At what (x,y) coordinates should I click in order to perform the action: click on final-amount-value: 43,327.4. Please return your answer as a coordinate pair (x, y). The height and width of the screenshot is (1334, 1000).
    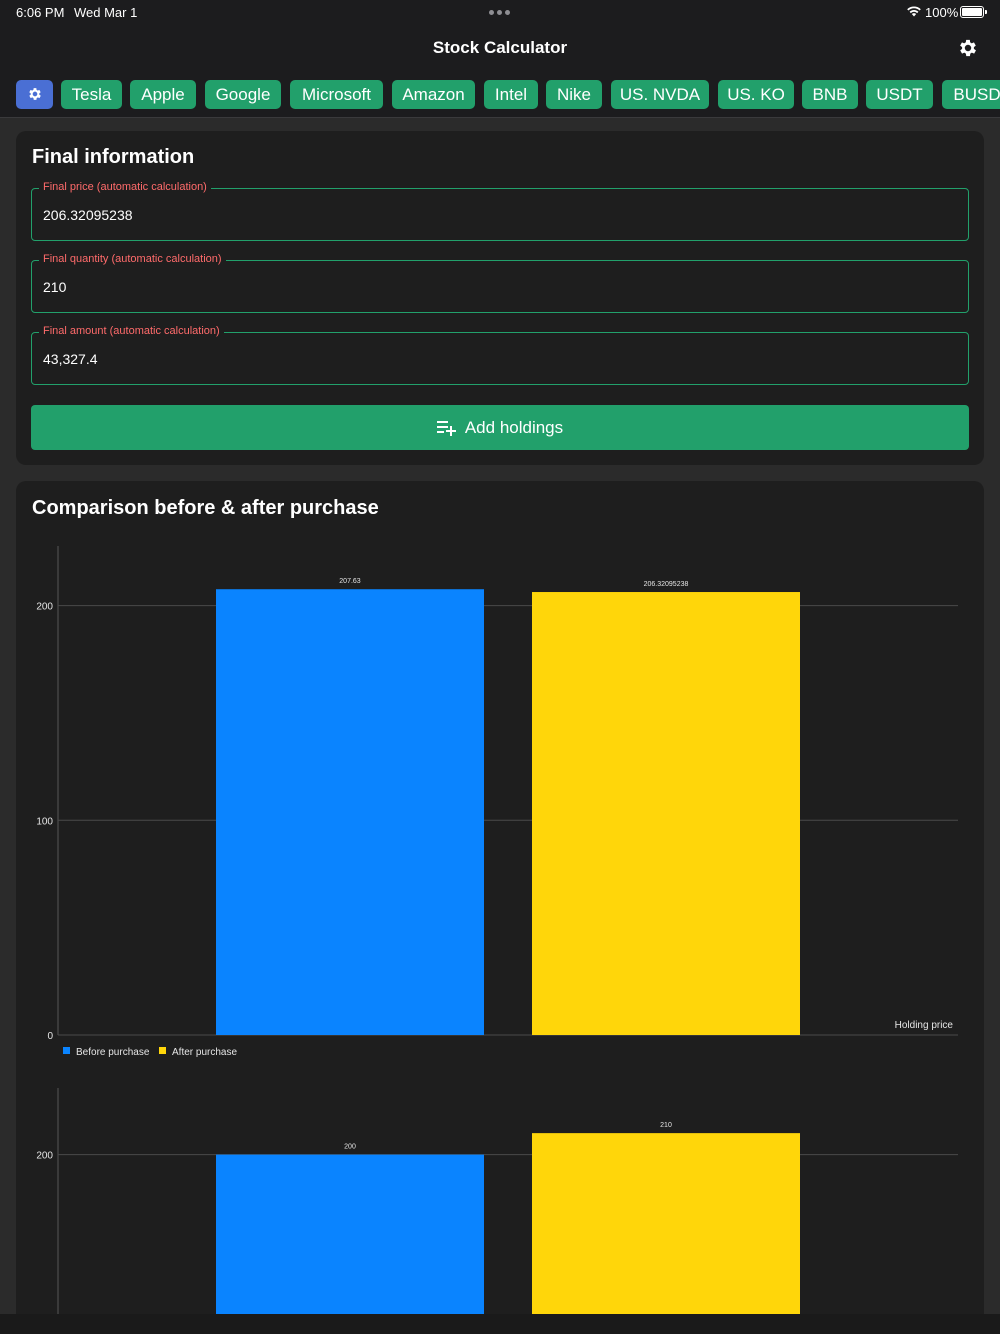
    Looking at the image, I should click on (70, 359).